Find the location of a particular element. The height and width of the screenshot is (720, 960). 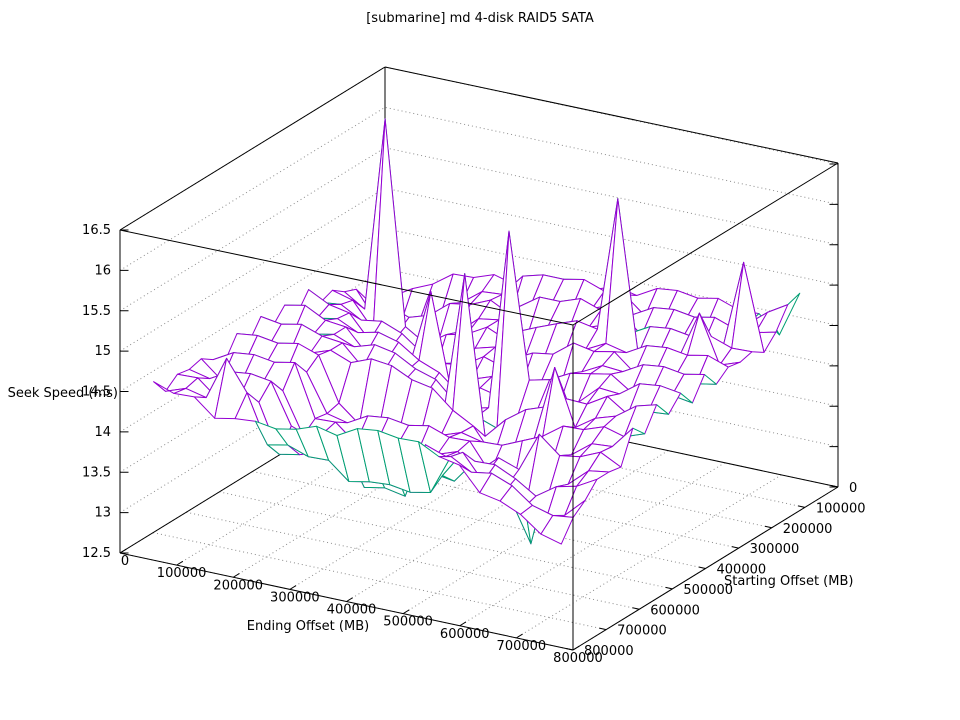

svg-text: 13 is located at coordinates (102, 513).